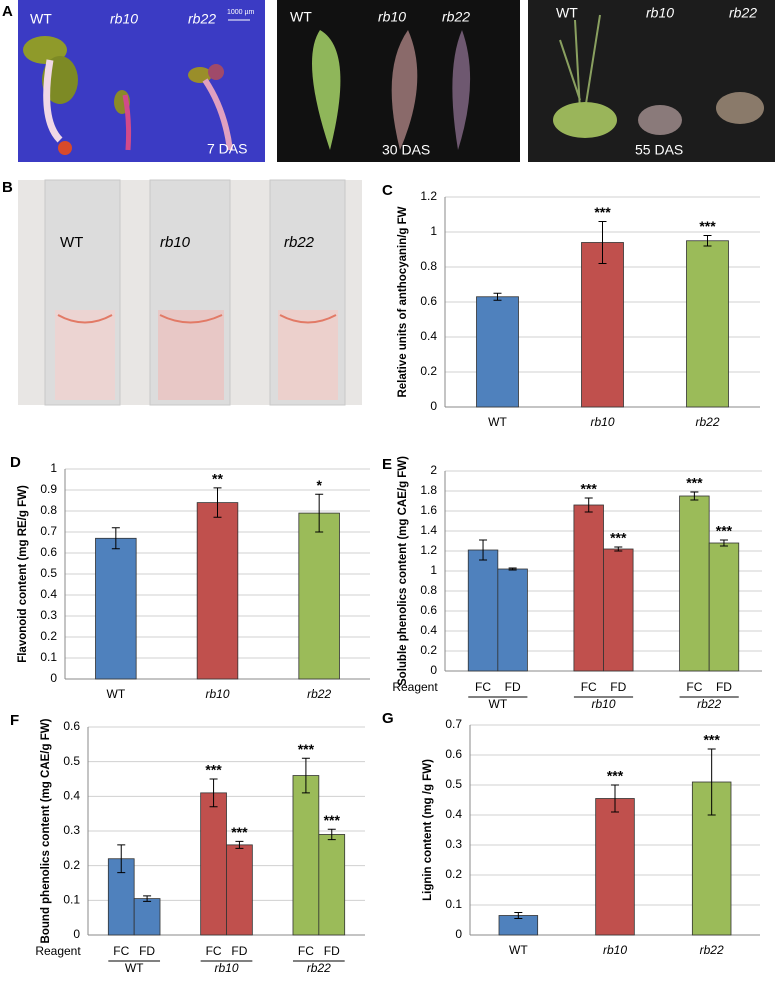 This screenshot has height=981, width=775. What do you see at coordinates (133, 81) in the screenshot?
I see `photo-a1: A WT rb10 rb22 1000 µm 7 DAS` at bounding box center [133, 81].